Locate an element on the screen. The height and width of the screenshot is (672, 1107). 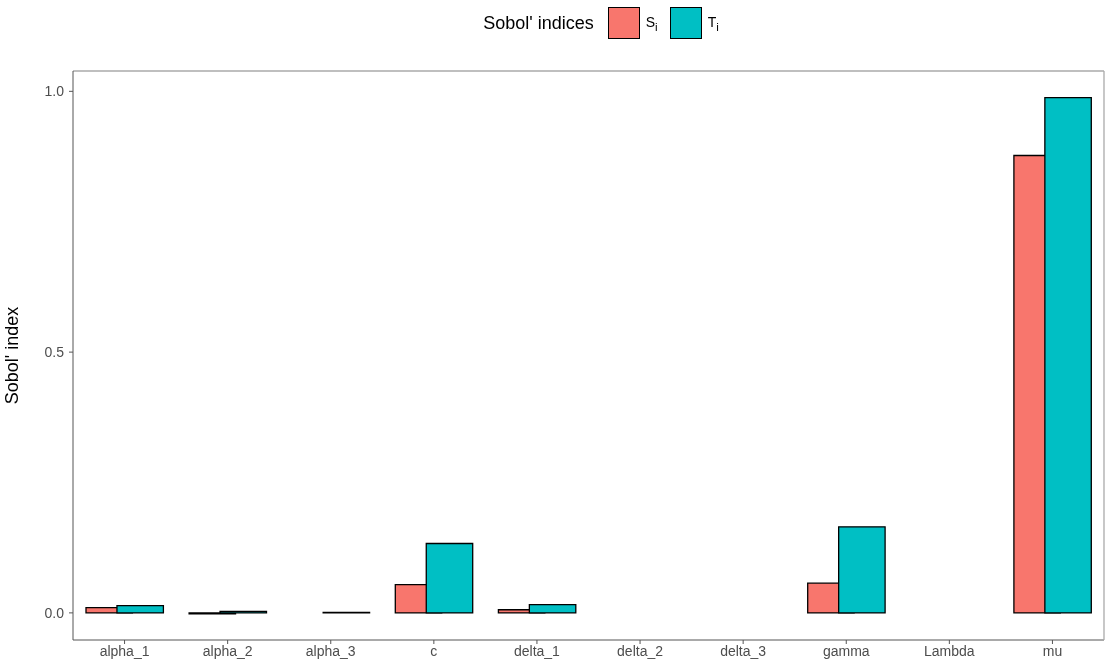
x-tick-label: mu is located at coordinates (1052, 650).